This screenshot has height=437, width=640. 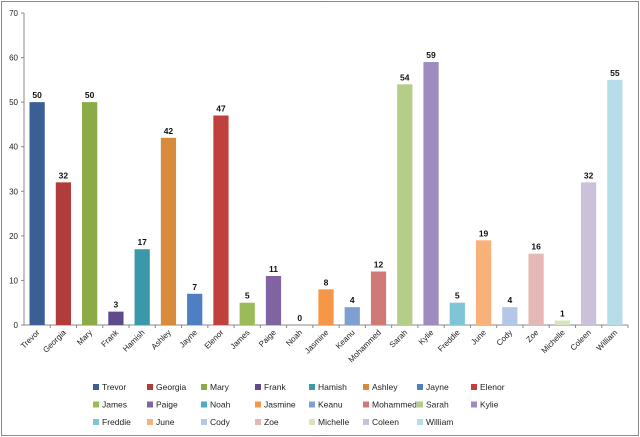 I want to click on legend-item: Kylie, so click(x=485, y=405).